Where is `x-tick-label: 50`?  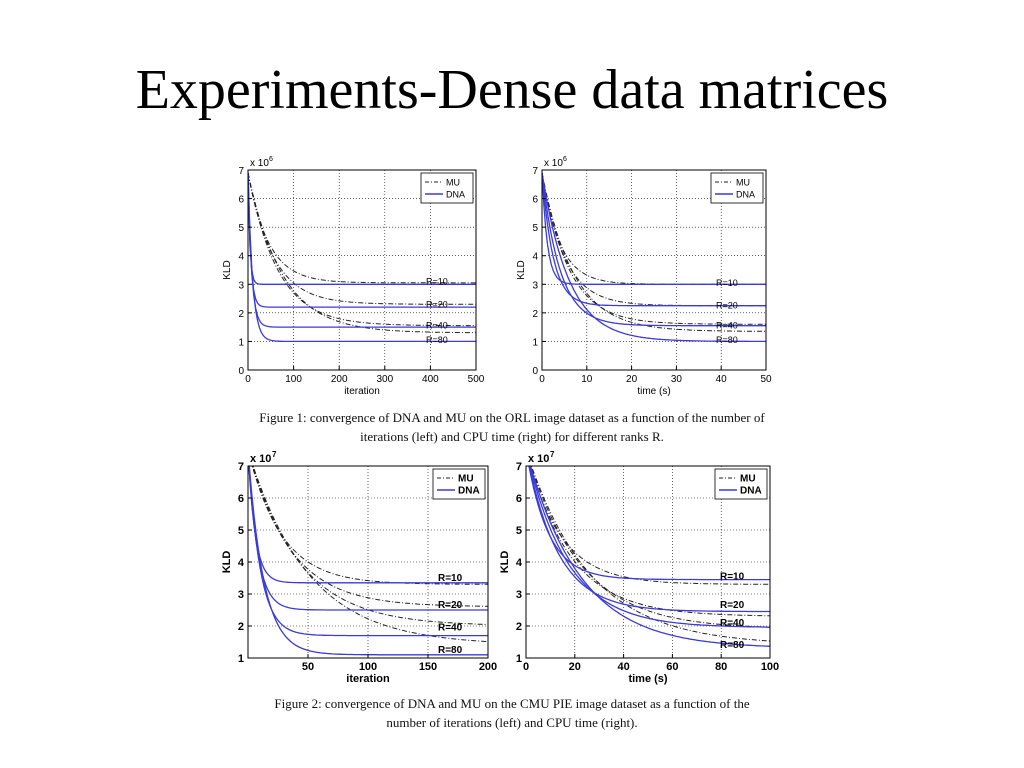
x-tick-label: 50 is located at coordinates (308, 667).